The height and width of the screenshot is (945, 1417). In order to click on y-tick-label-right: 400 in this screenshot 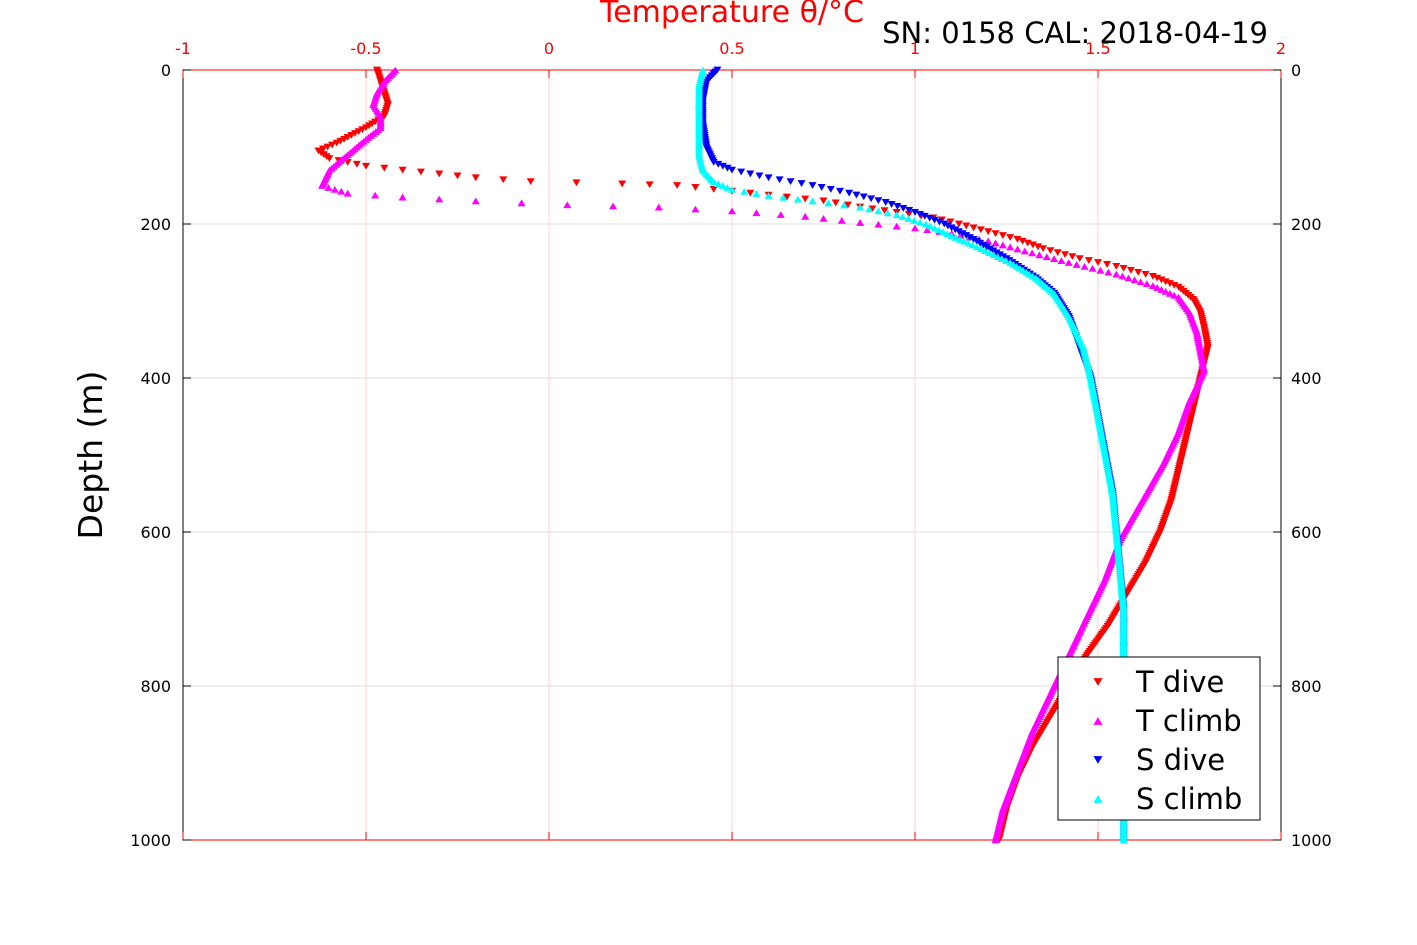, I will do `click(1306, 378)`.